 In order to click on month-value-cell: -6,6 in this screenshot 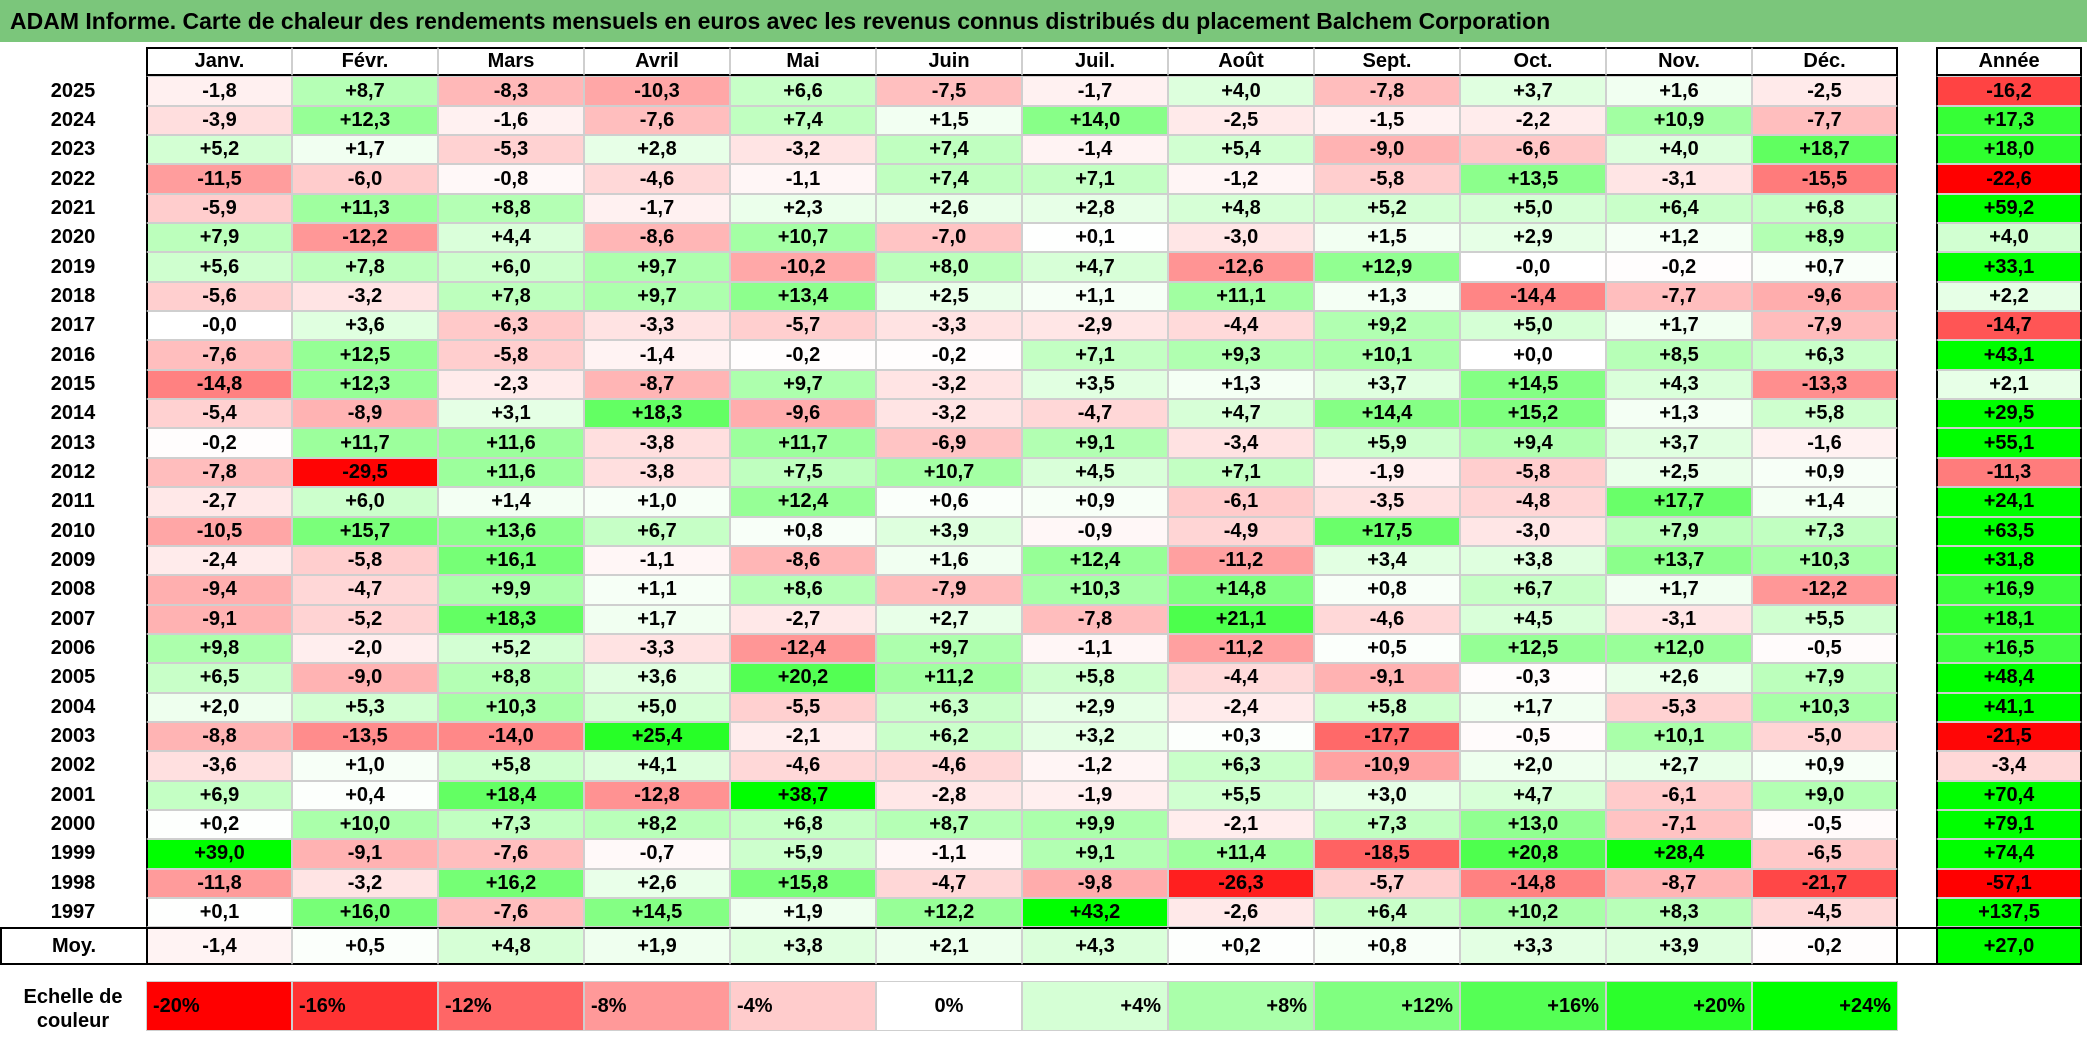, I will do `click(1533, 150)`.